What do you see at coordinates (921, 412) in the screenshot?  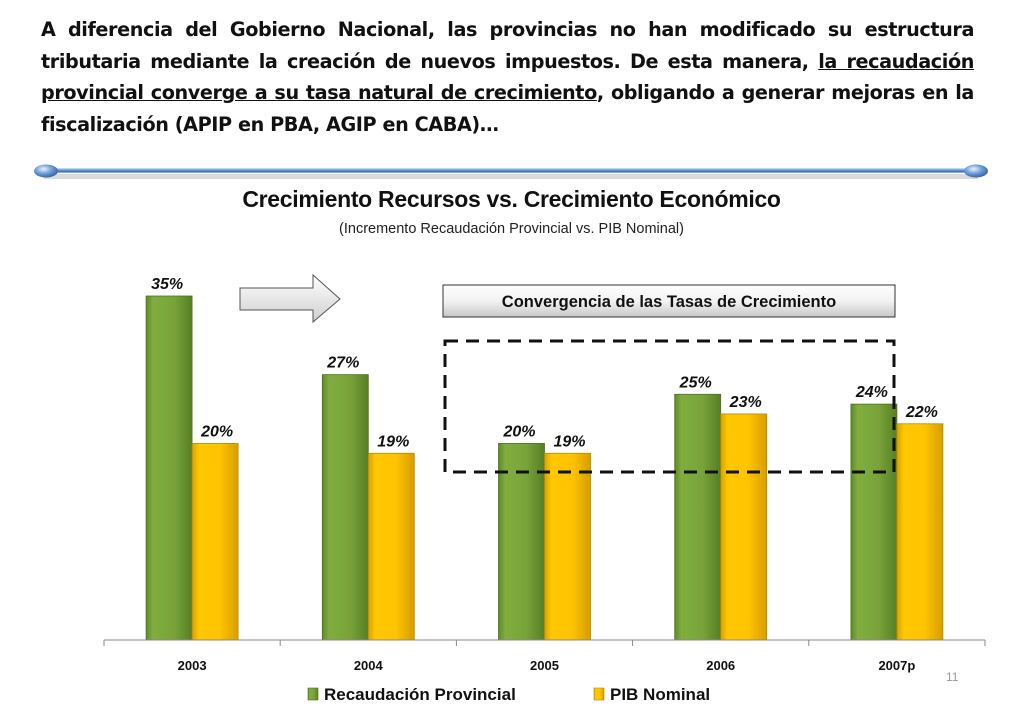 I see `data-label-pib-2007p: 22%` at bounding box center [921, 412].